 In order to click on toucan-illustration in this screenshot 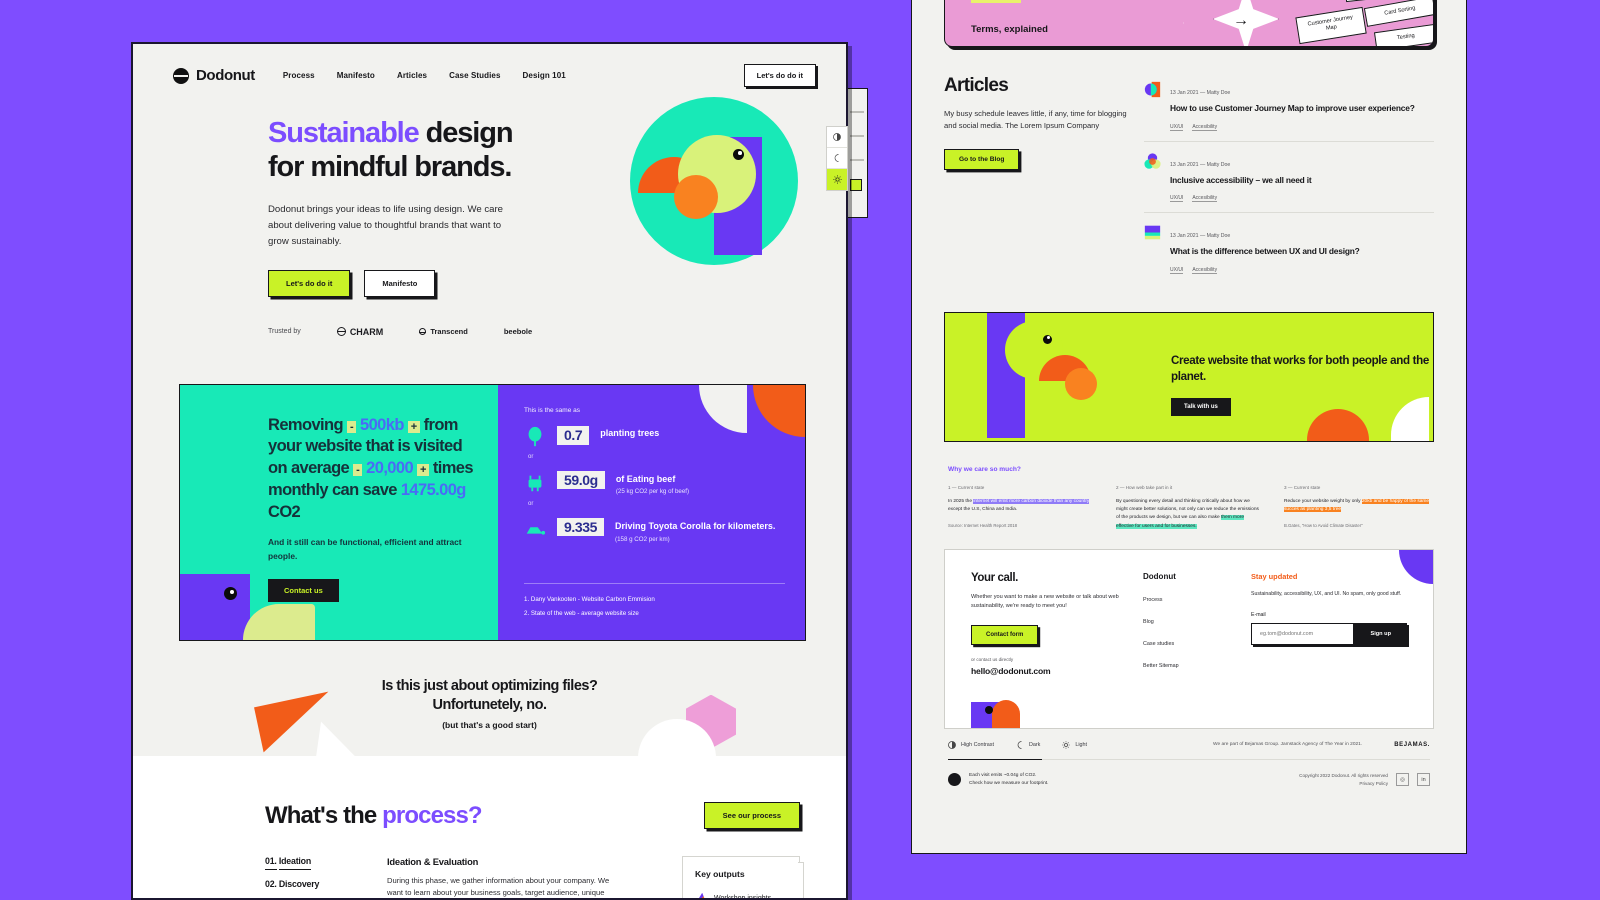, I will do `click(714, 181)`.